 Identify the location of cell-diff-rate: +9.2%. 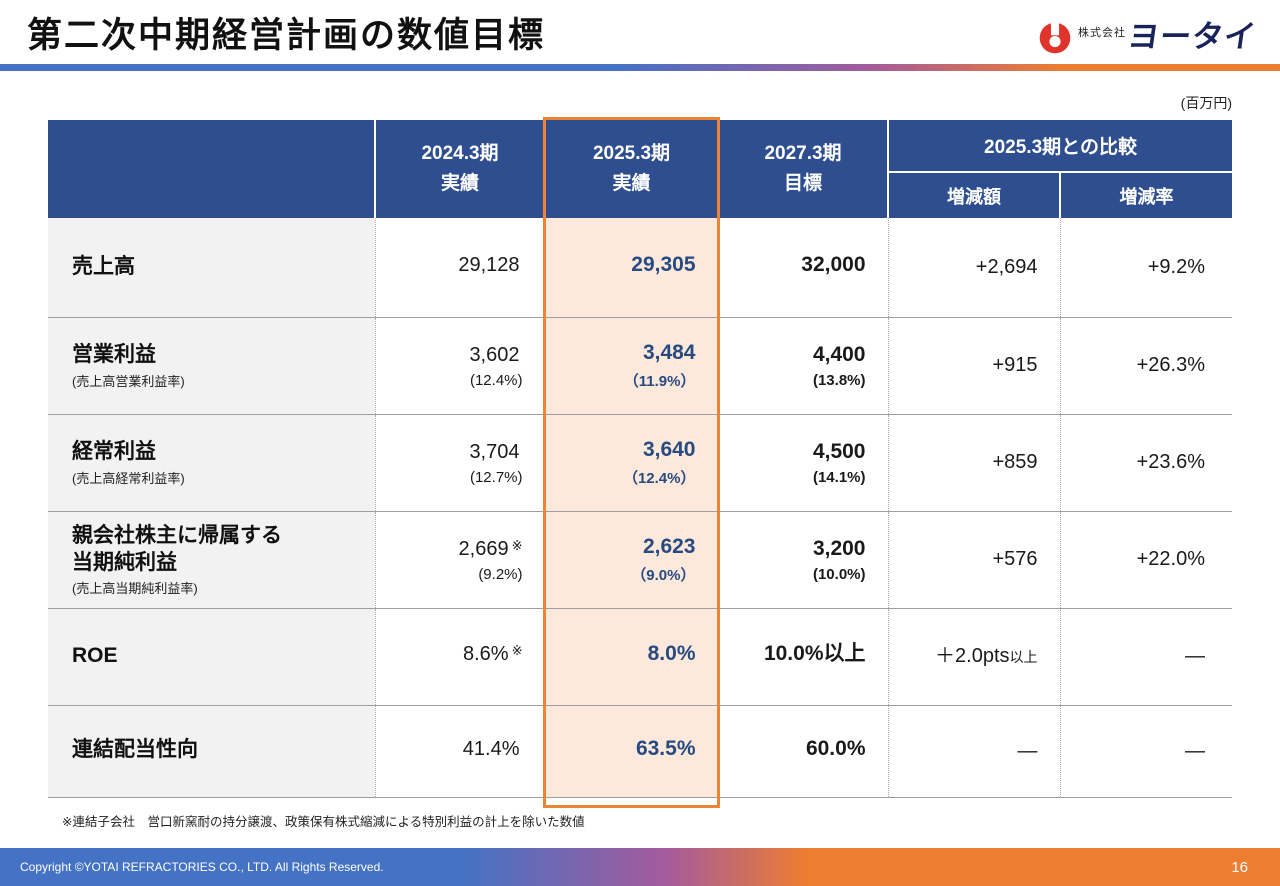
(1145, 268).